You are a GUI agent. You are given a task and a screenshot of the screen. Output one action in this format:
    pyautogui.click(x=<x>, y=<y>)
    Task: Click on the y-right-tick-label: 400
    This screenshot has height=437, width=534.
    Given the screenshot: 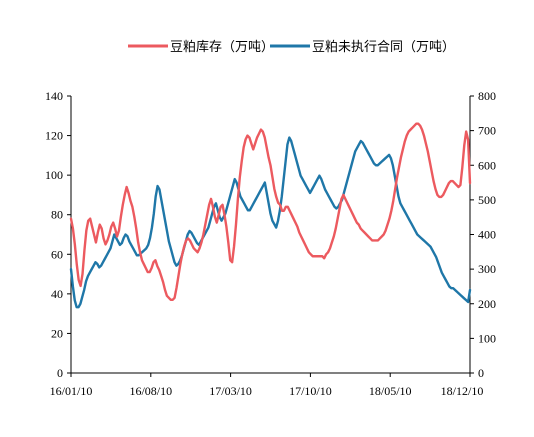 What is the action you would take?
    pyautogui.click(x=487, y=235)
    